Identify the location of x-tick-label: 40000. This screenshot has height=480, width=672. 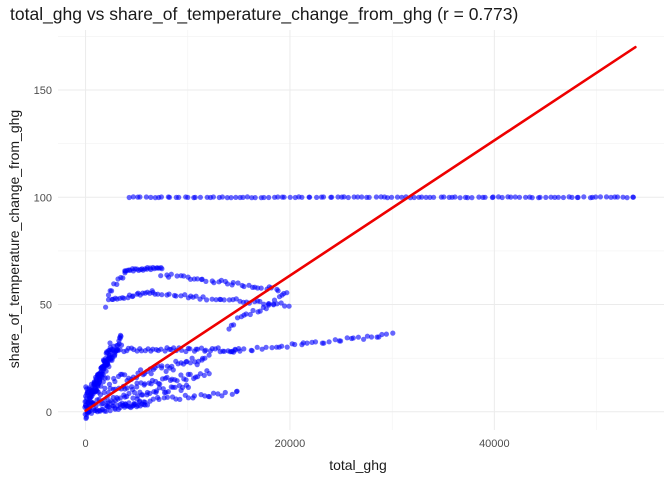
(494, 444).